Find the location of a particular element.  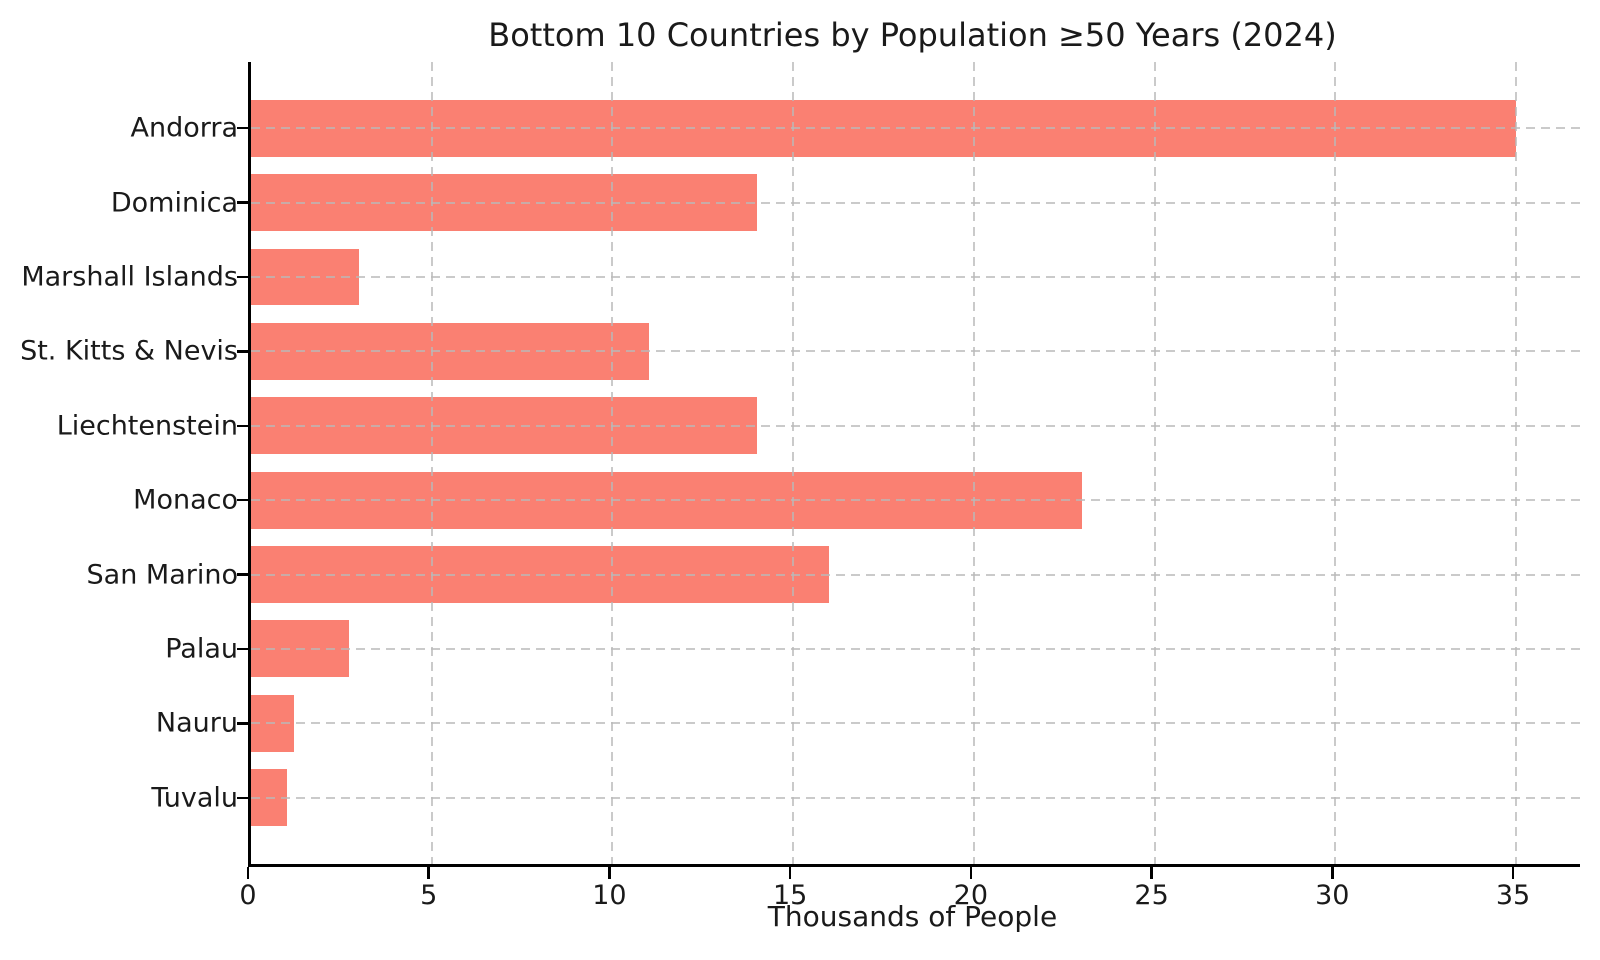

y-tick-label: Andorra is located at coordinates (184, 128).